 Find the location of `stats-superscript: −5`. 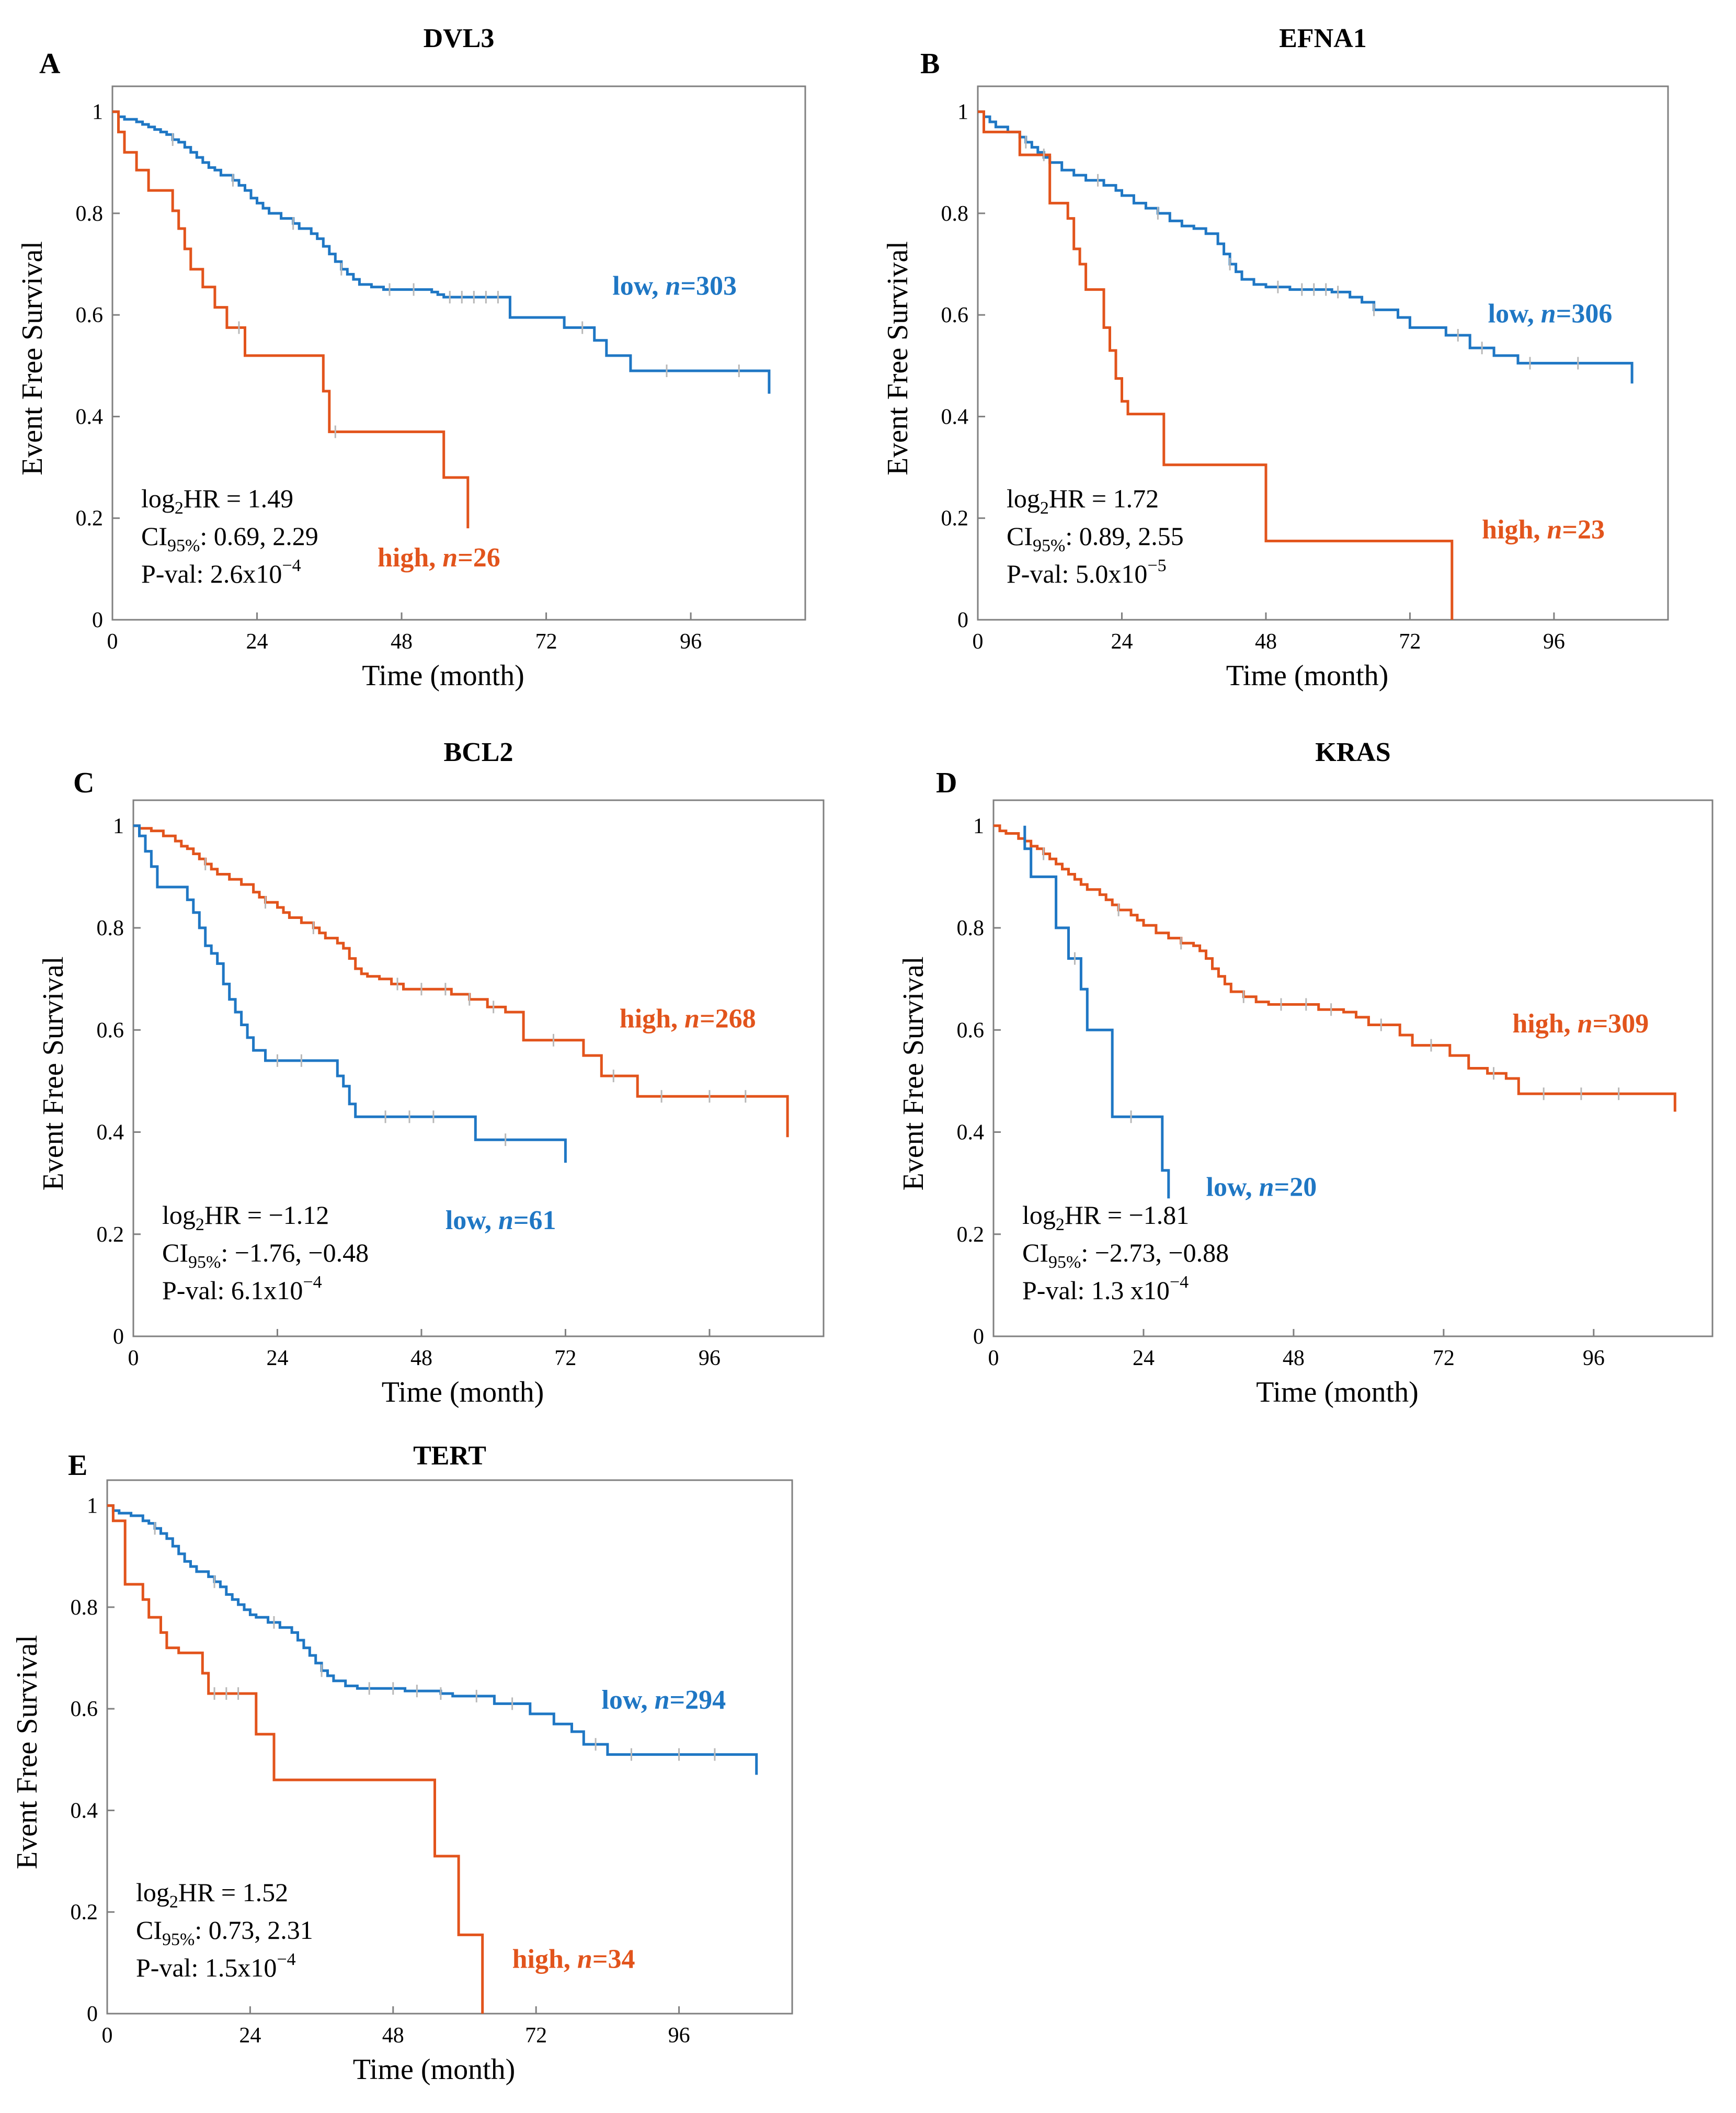

stats-superscript: −5 is located at coordinates (1157, 565).